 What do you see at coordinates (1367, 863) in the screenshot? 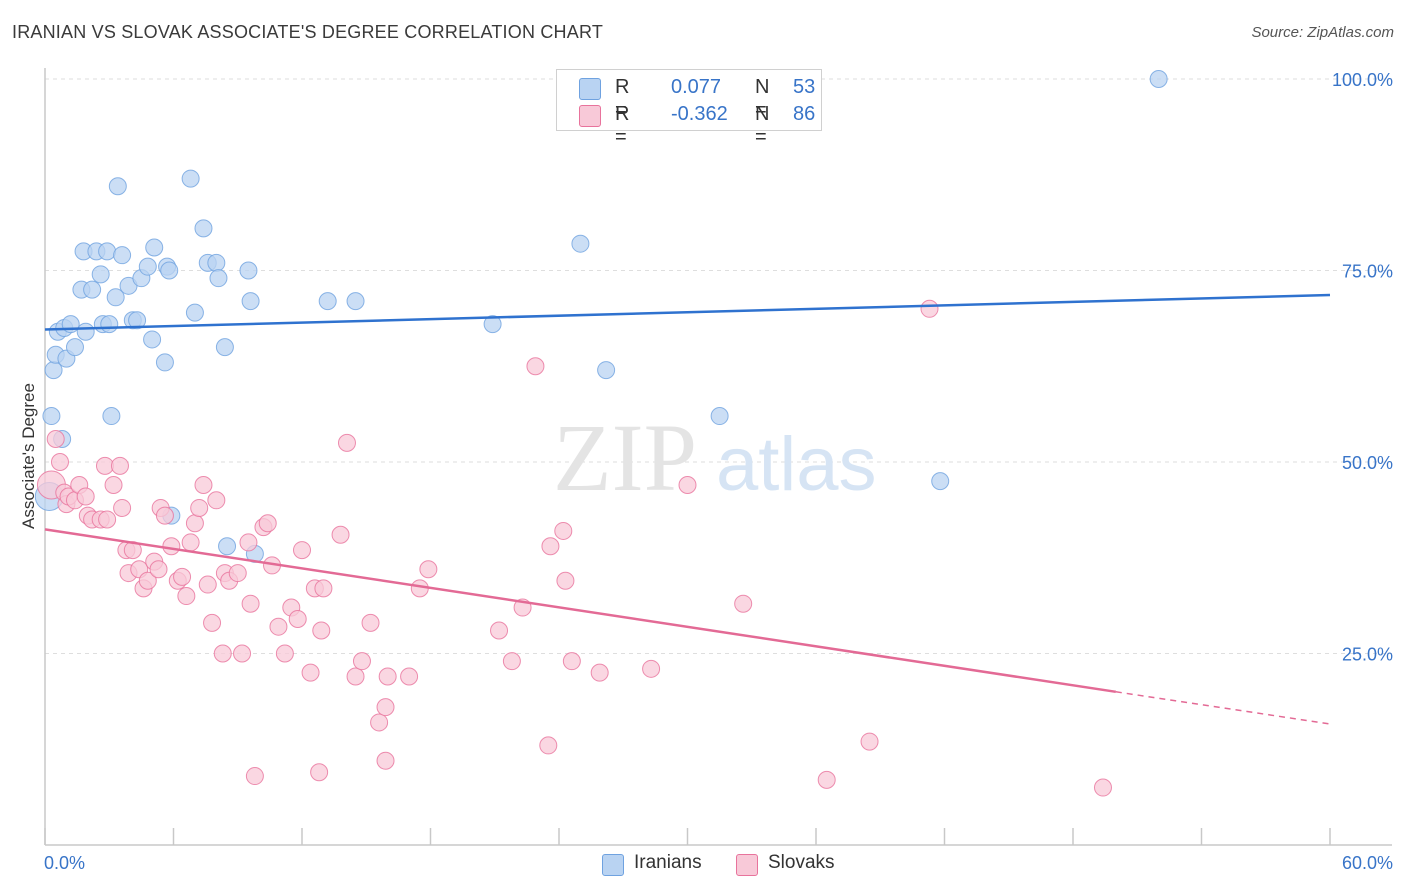
I see `x-tick-label: 60.0%` at bounding box center [1367, 863].